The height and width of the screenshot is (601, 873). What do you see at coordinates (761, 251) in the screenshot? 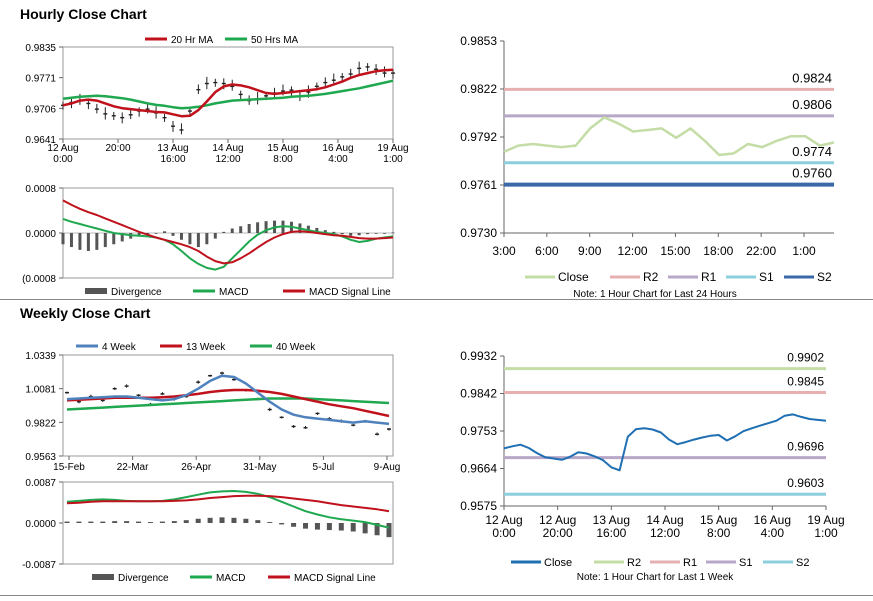
I see `x-tick-label: 22:00` at bounding box center [761, 251].